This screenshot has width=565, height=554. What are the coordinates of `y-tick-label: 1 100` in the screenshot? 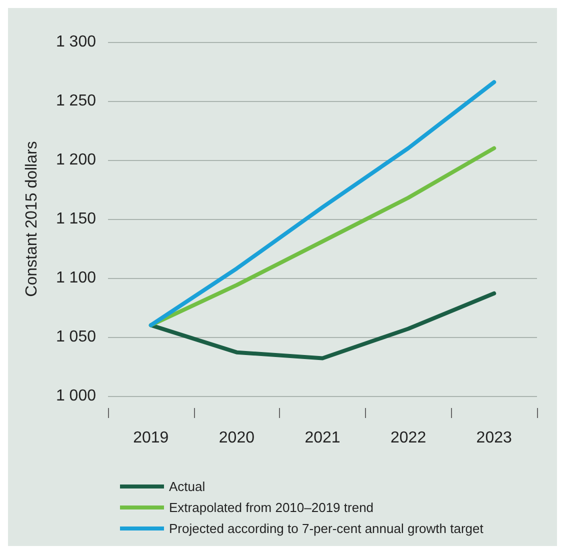 It's located at (76, 278).